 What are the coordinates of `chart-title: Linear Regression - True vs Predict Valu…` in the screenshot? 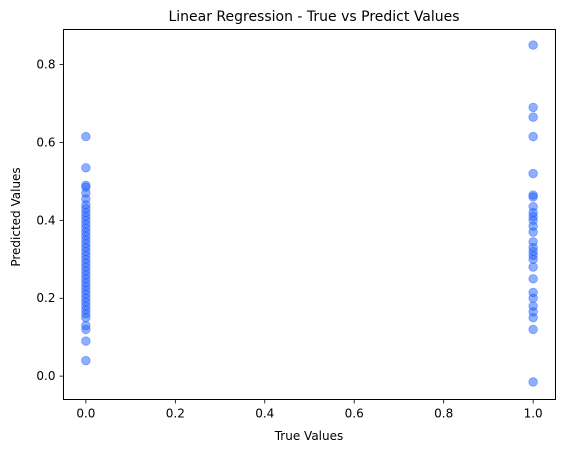 It's located at (313, 17).